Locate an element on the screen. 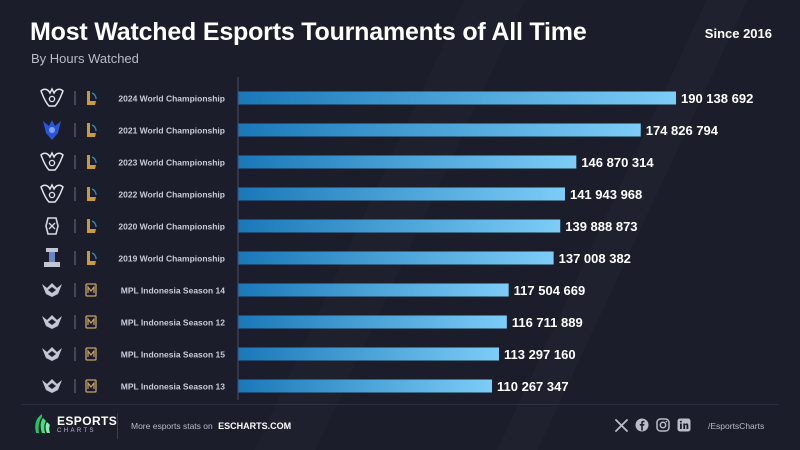 Image resolution: width=800 pixels, height=450 pixels. promo-label: More esports stats on is located at coordinates (172, 426).